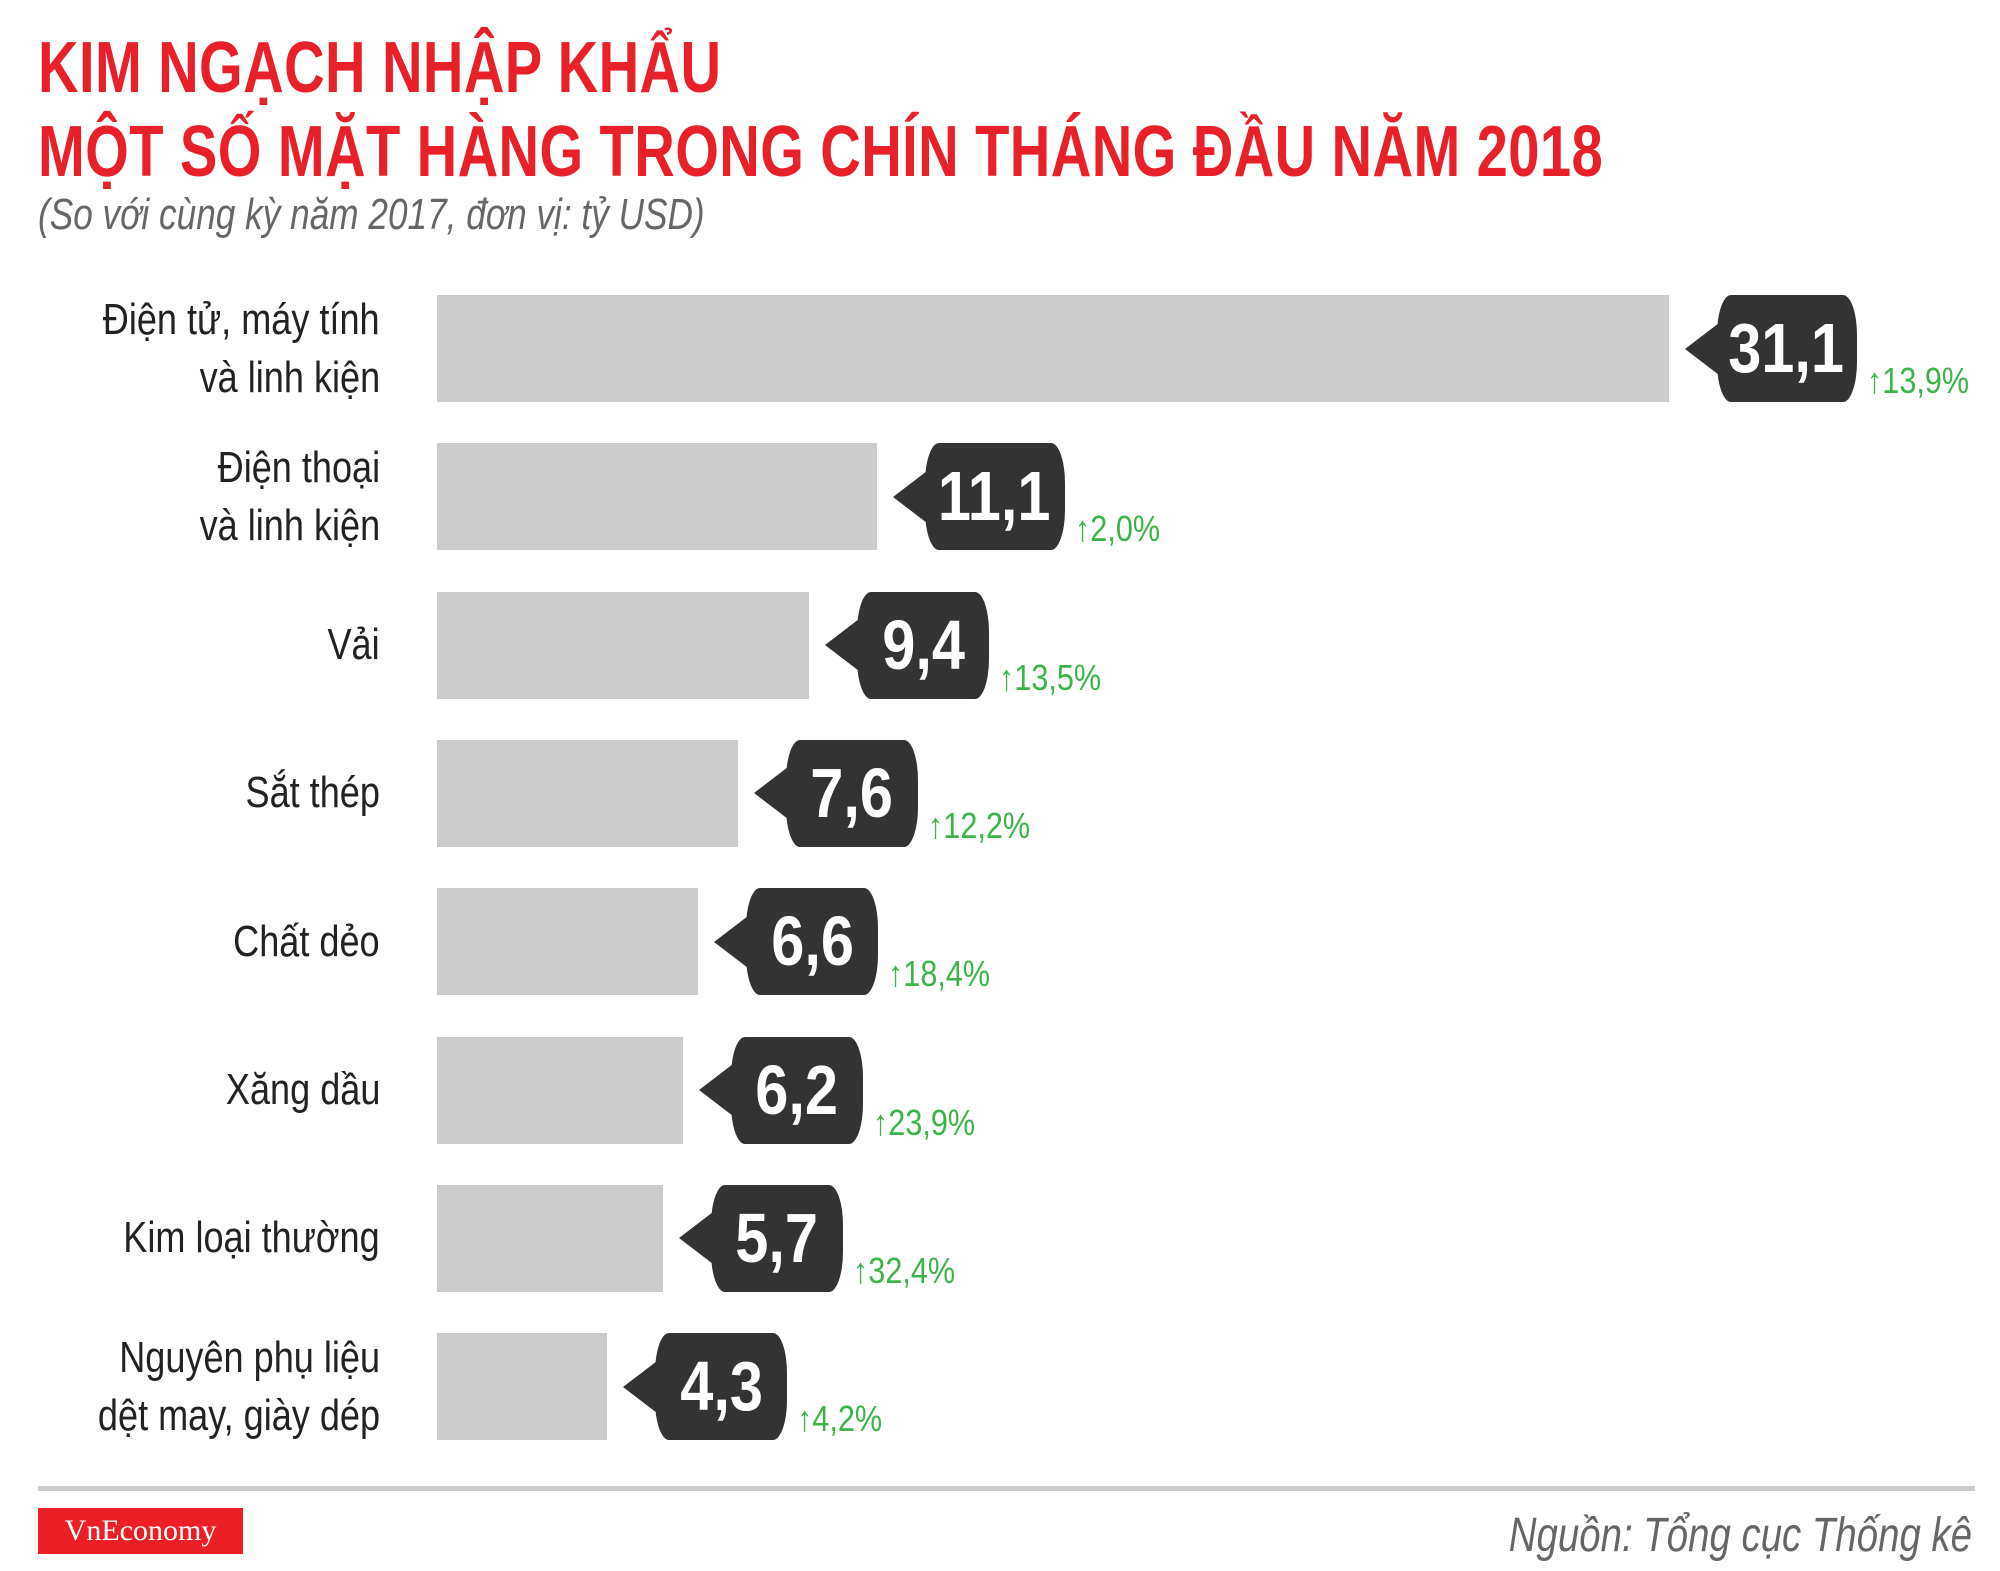  I want to click on value-label-box: 4,3, so click(721, 1387).